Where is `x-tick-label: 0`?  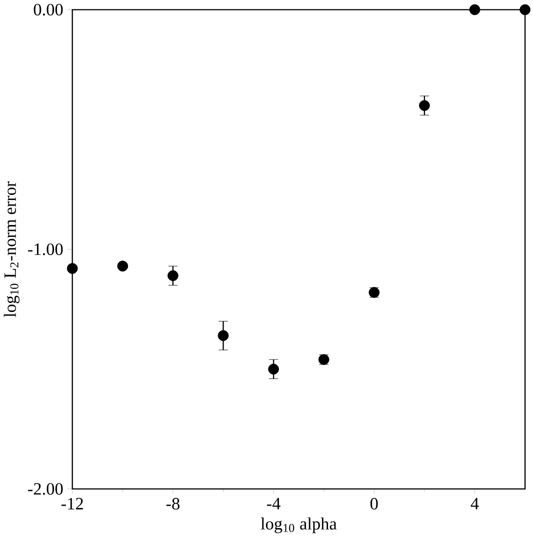
x-tick-label: 0 is located at coordinates (374, 504).